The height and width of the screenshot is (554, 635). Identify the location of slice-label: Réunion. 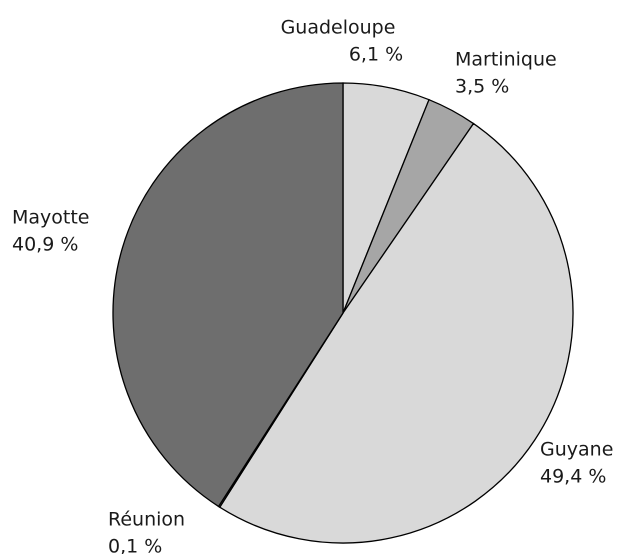
(146, 520).